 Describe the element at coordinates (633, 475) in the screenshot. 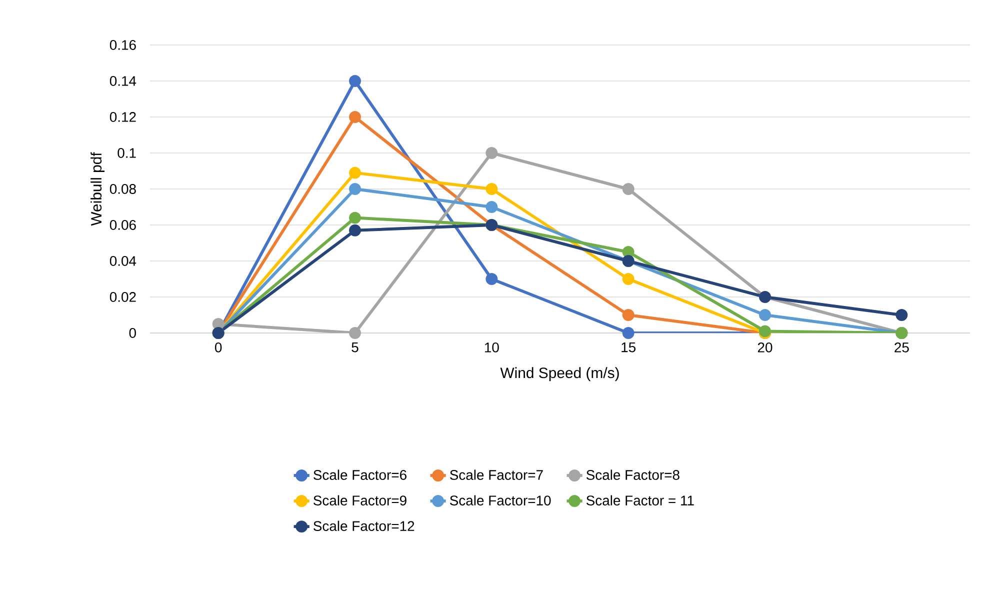

I see `legend-label: Scale Factor=8` at that location.